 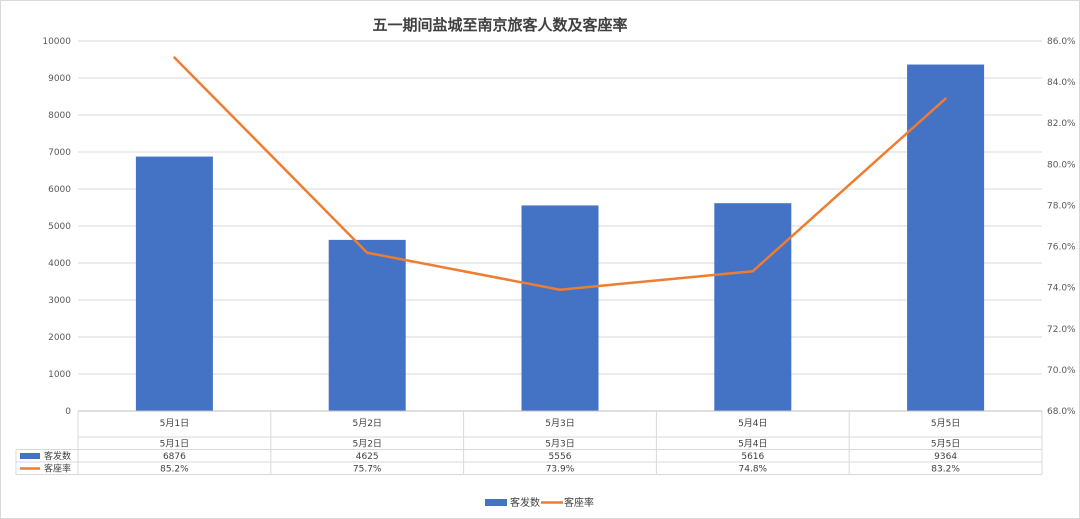 I want to click on legend: 客发数 客座率, so click(x=539, y=502).